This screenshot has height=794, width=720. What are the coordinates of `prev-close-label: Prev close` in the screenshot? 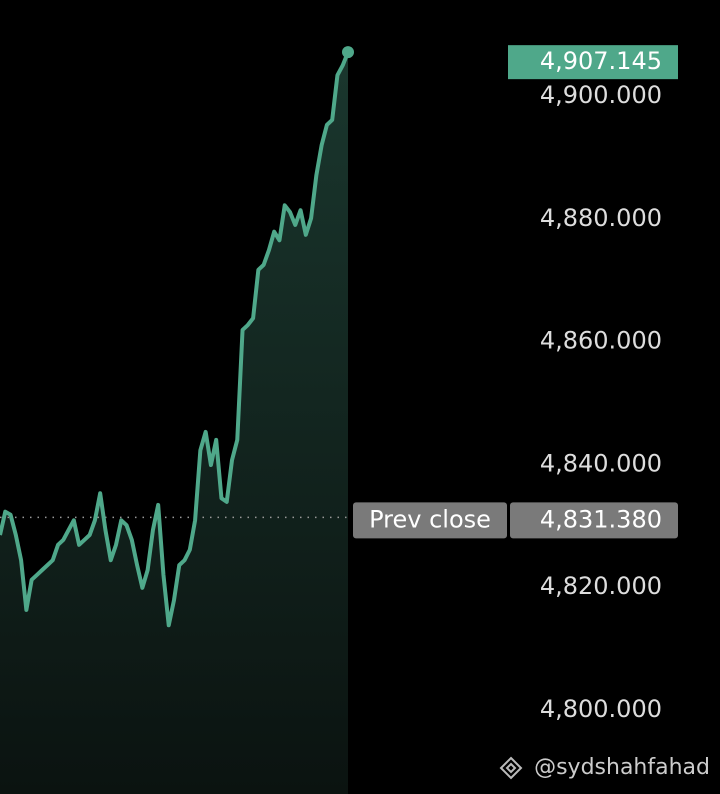 It's located at (430, 519).